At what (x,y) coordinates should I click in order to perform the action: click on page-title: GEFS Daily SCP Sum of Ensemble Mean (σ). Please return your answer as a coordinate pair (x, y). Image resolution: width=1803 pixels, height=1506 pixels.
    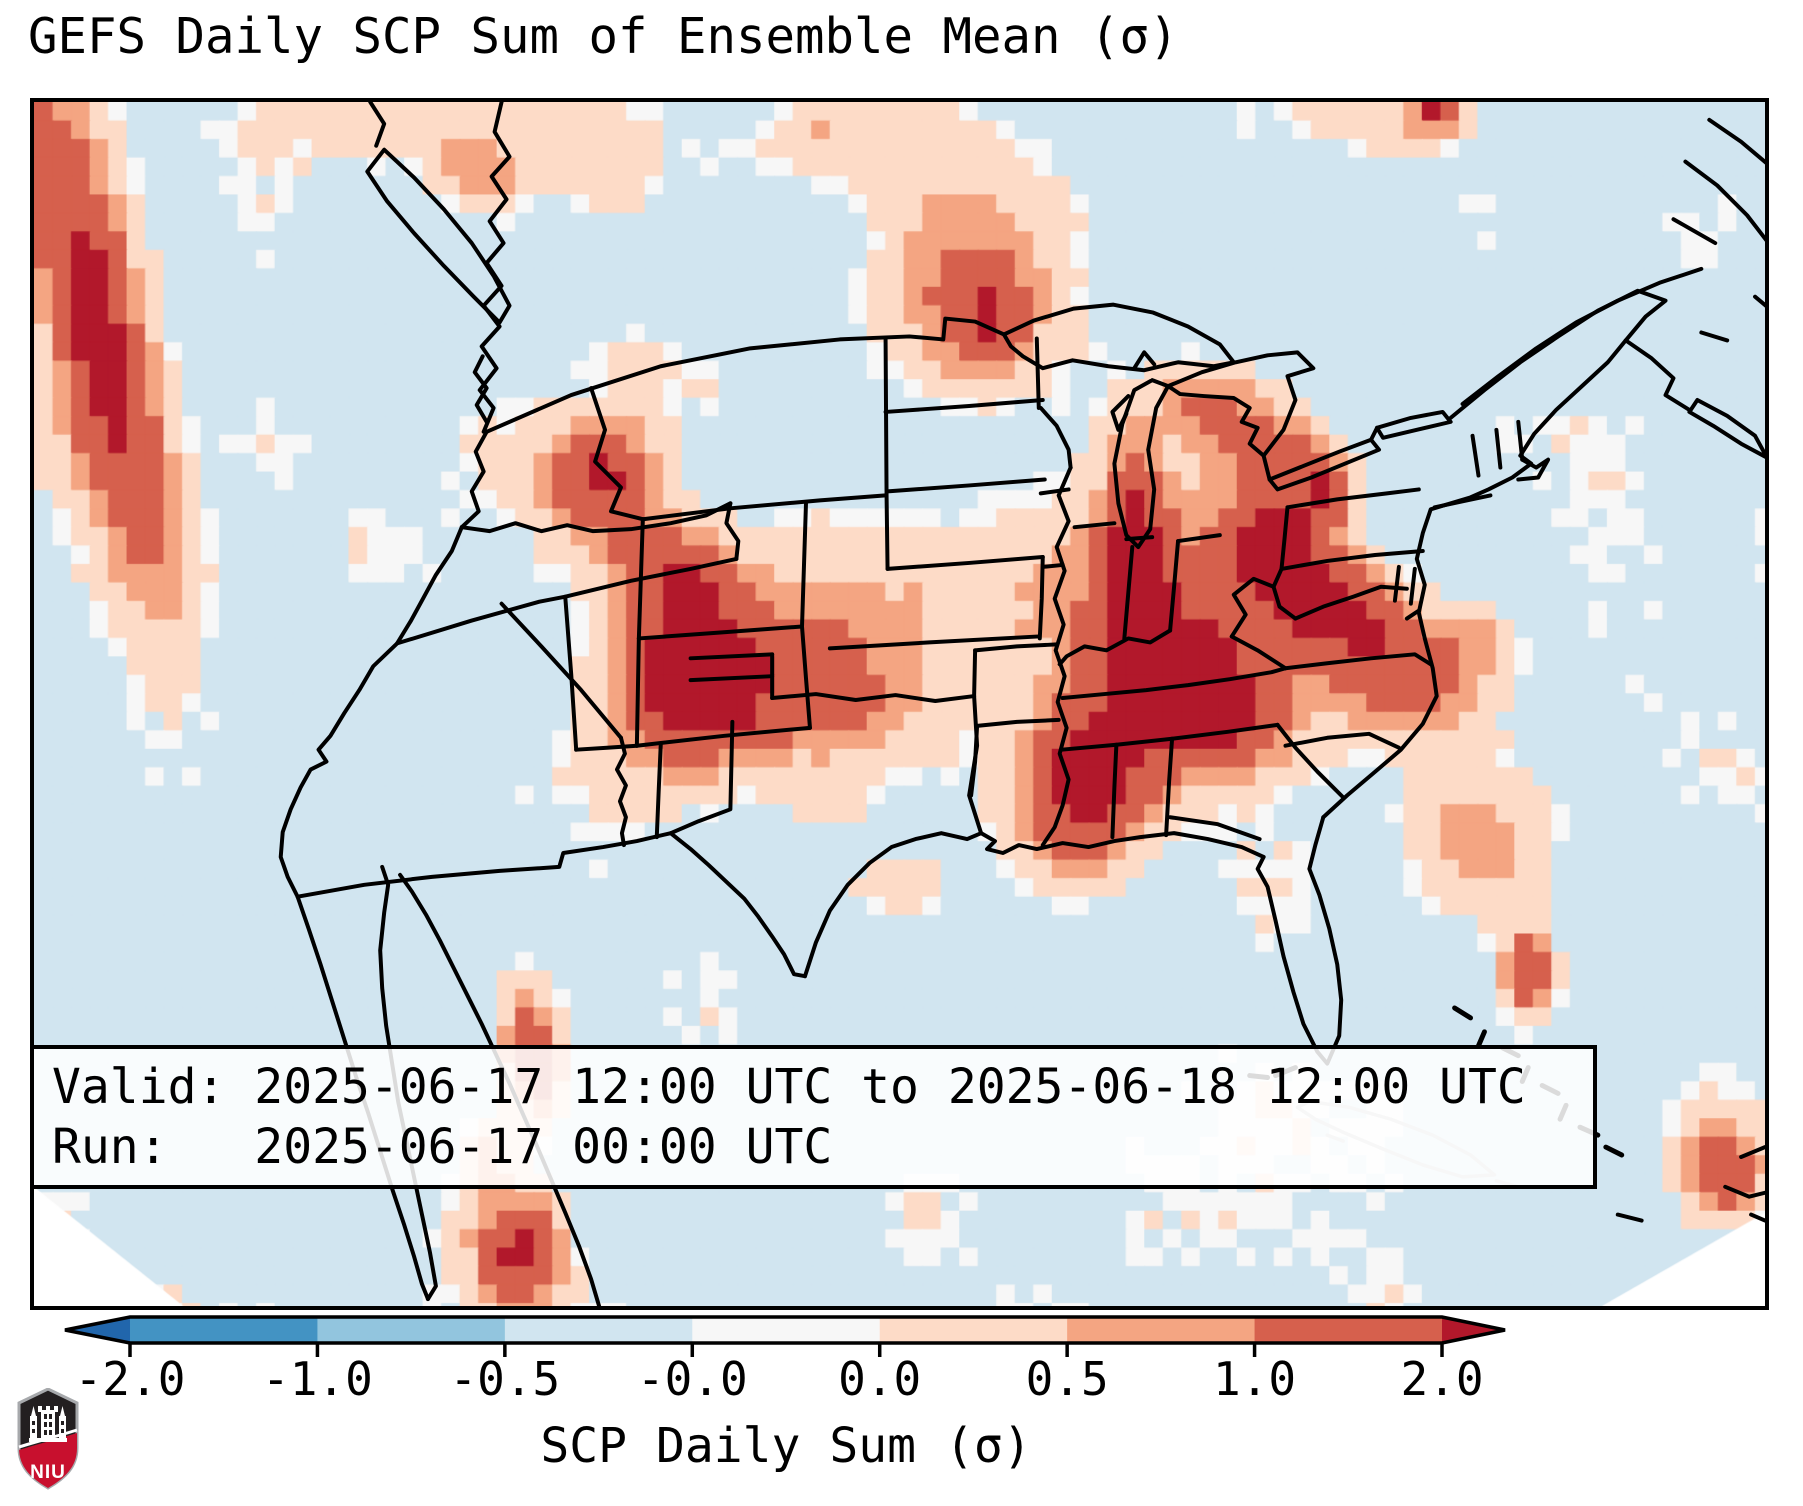
    Looking at the image, I should click on (603, 36).